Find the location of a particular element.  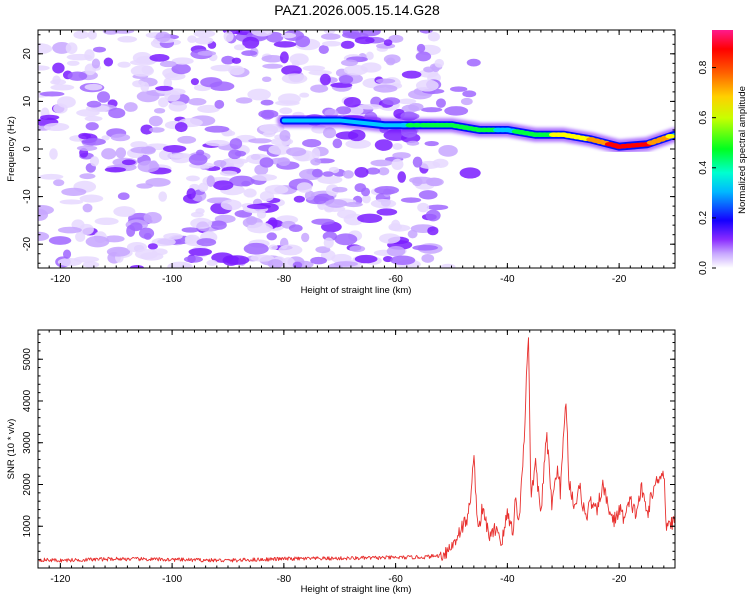

snr-xtick-label: -60 is located at coordinates (395, 579).